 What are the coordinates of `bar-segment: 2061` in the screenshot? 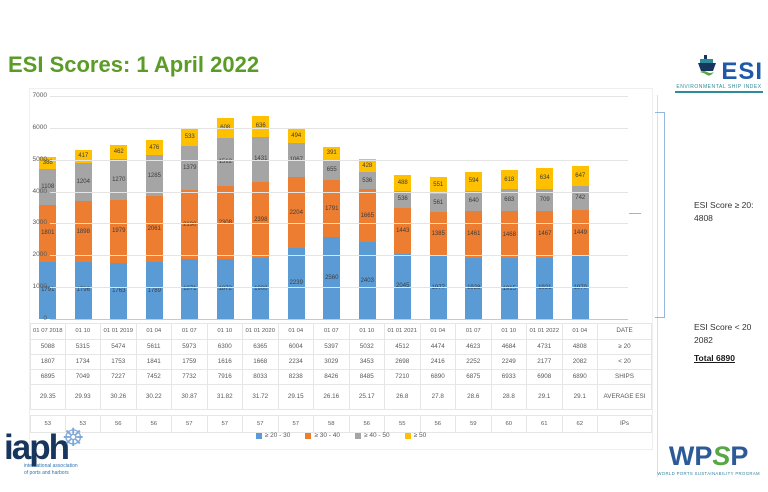 It's located at (154, 229).